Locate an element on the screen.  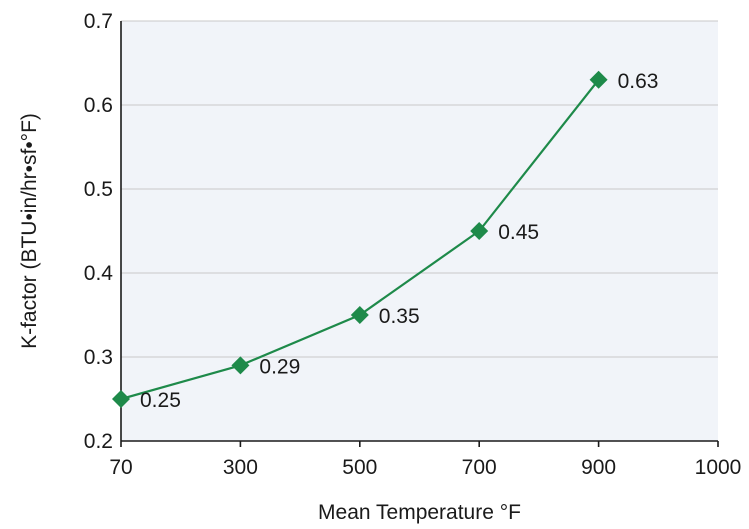
x-tick-label: 300 is located at coordinates (240, 467).